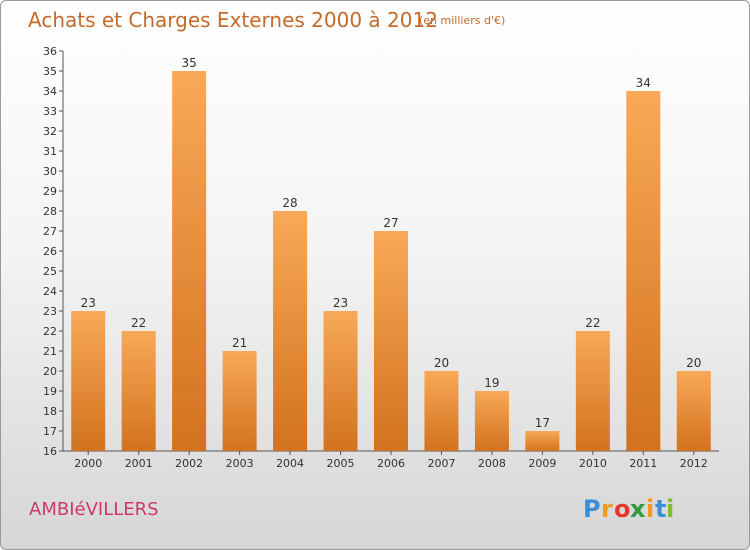 This screenshot has width=750, height=550. I want to click on logo-letter: t, so click(660, 509).